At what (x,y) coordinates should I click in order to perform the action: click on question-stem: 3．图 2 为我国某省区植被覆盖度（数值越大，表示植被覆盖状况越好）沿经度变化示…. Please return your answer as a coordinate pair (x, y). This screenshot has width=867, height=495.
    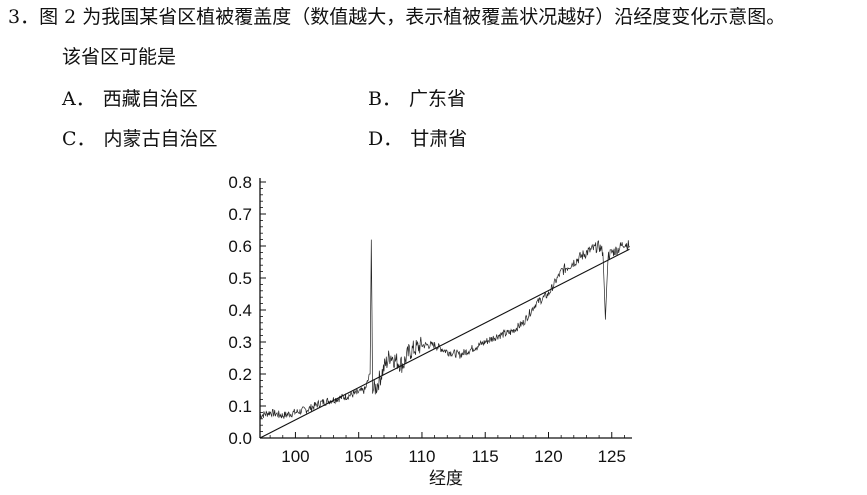
    Looking at the image, I should click on (396, 17).